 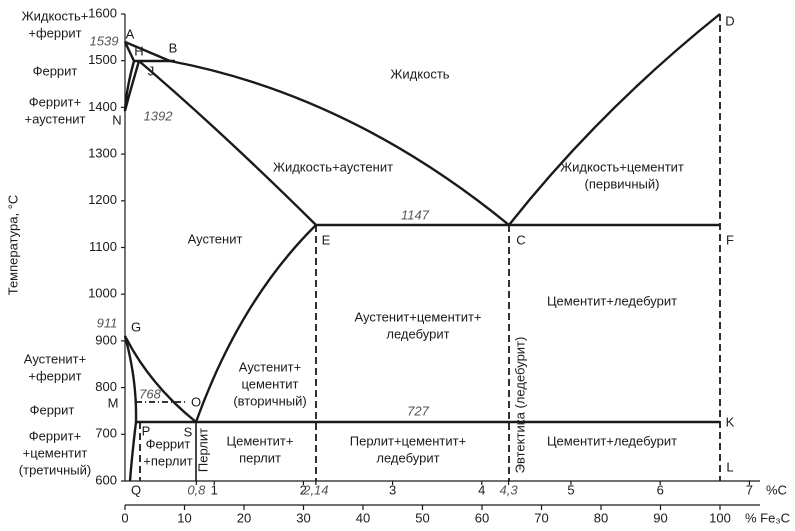 What do you see at coordinates (776, 489) in the screenshot?
I see `x-unit: %C` at bounding box center [776, 489].